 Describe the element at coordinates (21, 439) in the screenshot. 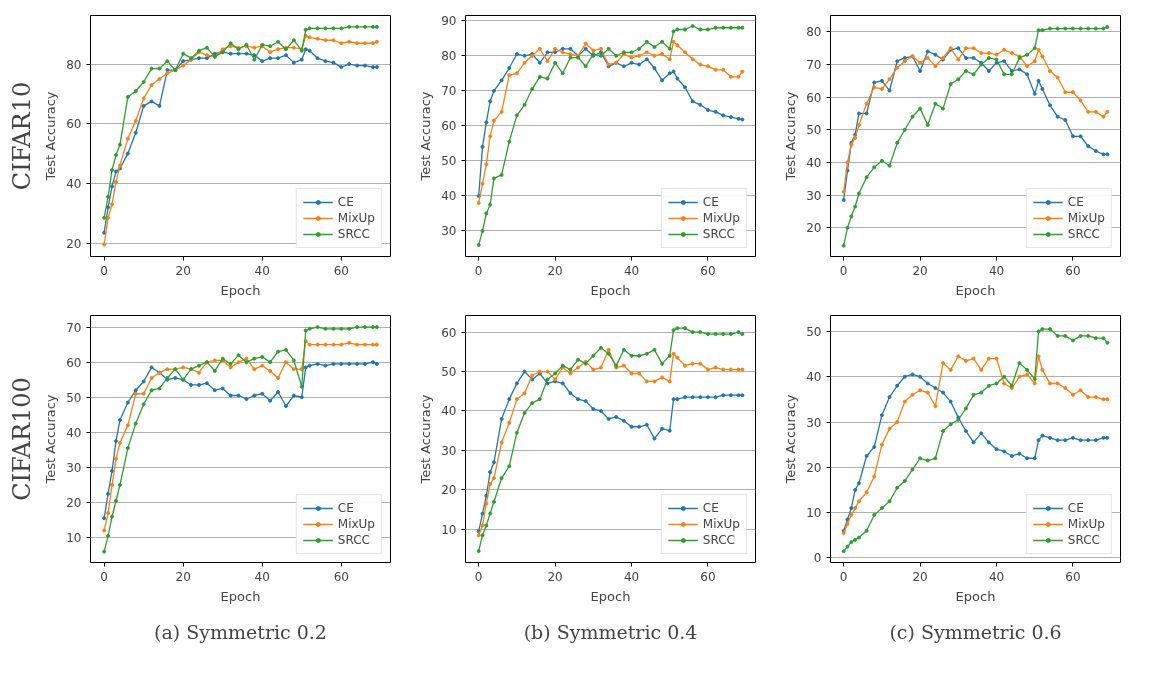

I see `text: CIFAR100` at that location.